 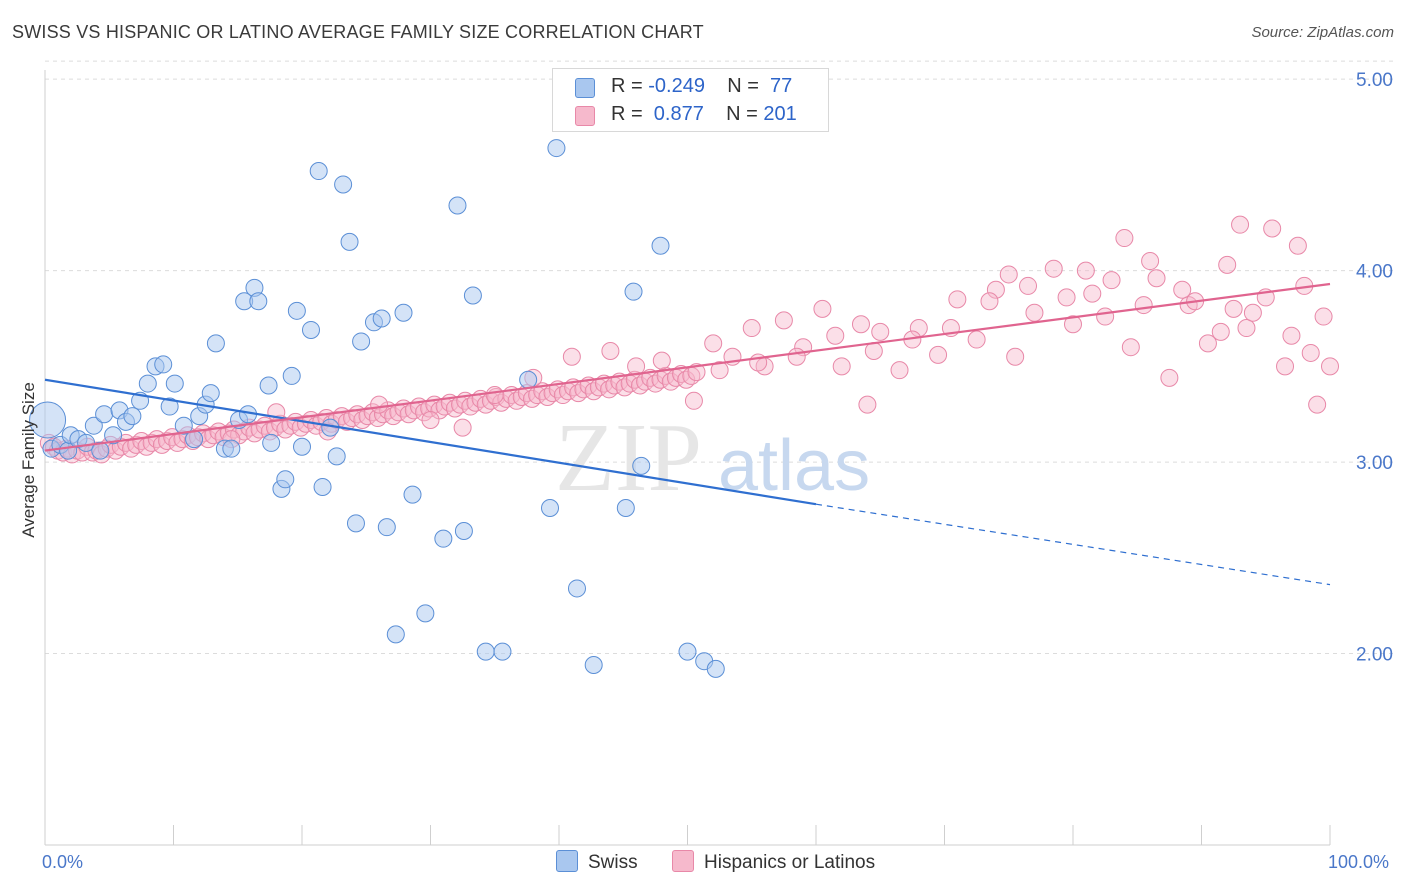 What do you see at coordinates (567, 861) in the screenshot?
I see `swiss-legend-swatch` at bounding box center [567, 861].